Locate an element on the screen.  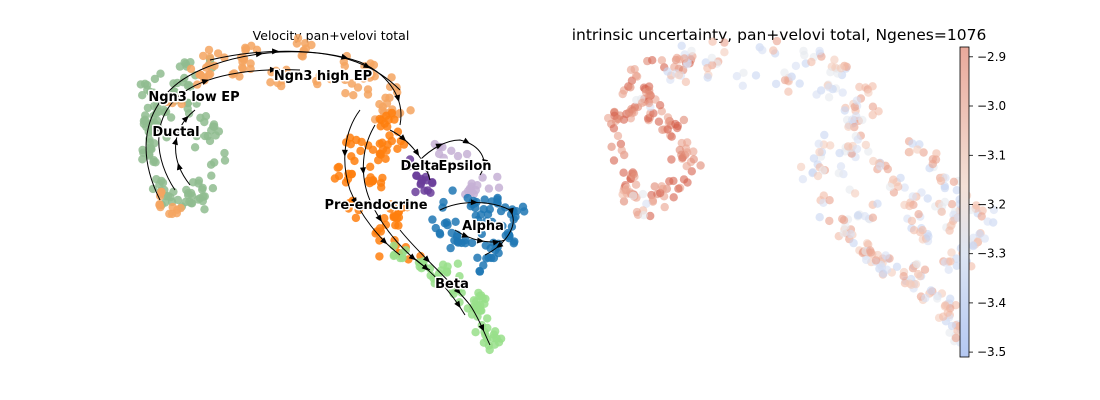
colorbar: −2.9 −3.0 −3.1 −3.2 −3.3 −3.4 −3.5 is located at coordinates (982, 202).